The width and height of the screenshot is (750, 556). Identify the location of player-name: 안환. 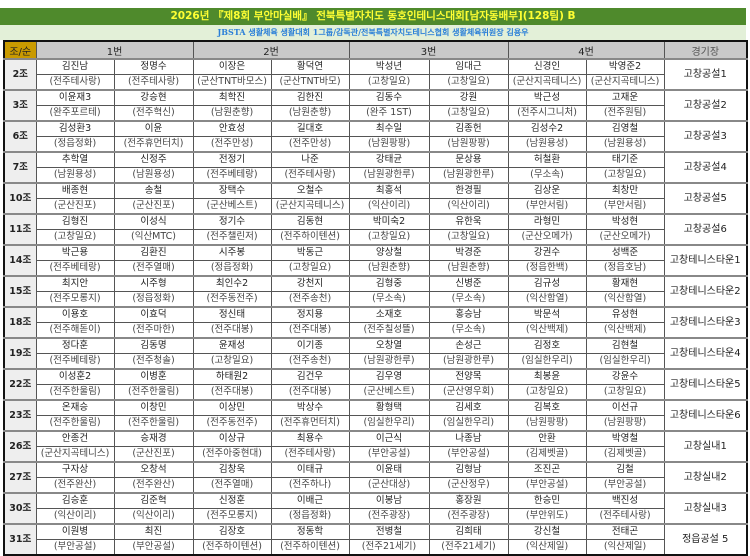
(547, 438).